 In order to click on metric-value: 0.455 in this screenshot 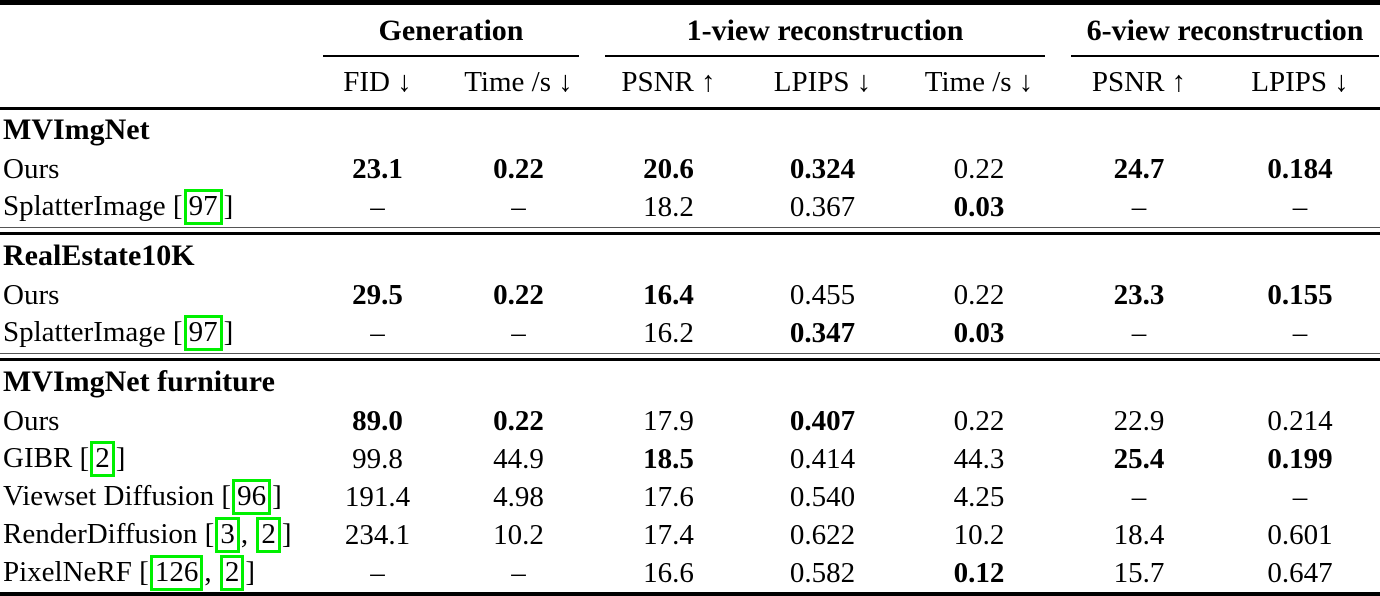, I will do `click(822, 294)`.